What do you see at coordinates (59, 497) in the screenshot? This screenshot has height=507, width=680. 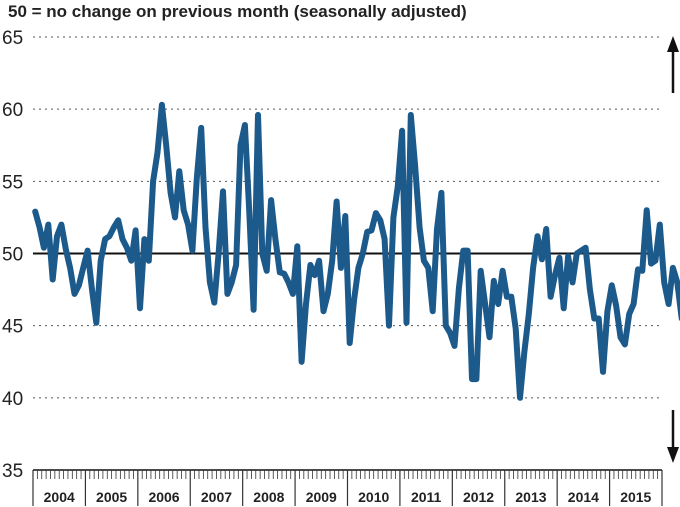 I see `x-tick-label: 2004` at bounding box center [59, 497].